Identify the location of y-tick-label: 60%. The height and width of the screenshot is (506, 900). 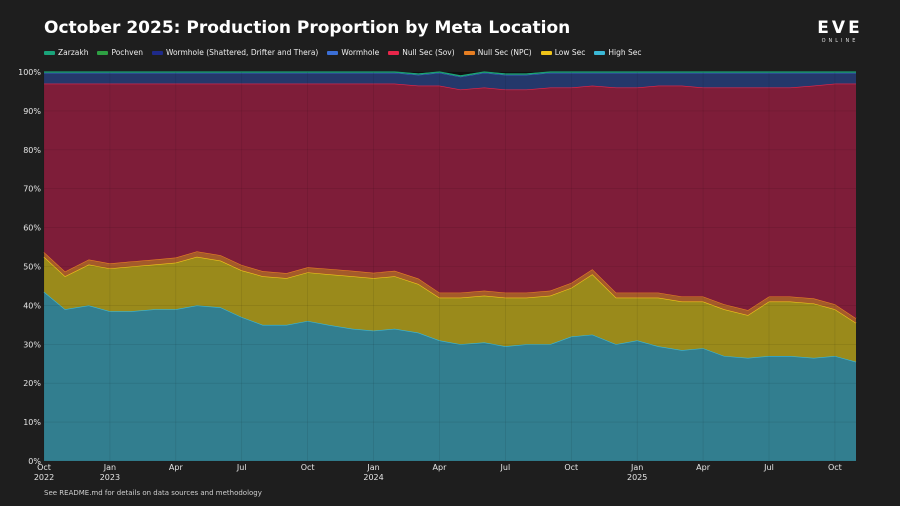
(32, 228).